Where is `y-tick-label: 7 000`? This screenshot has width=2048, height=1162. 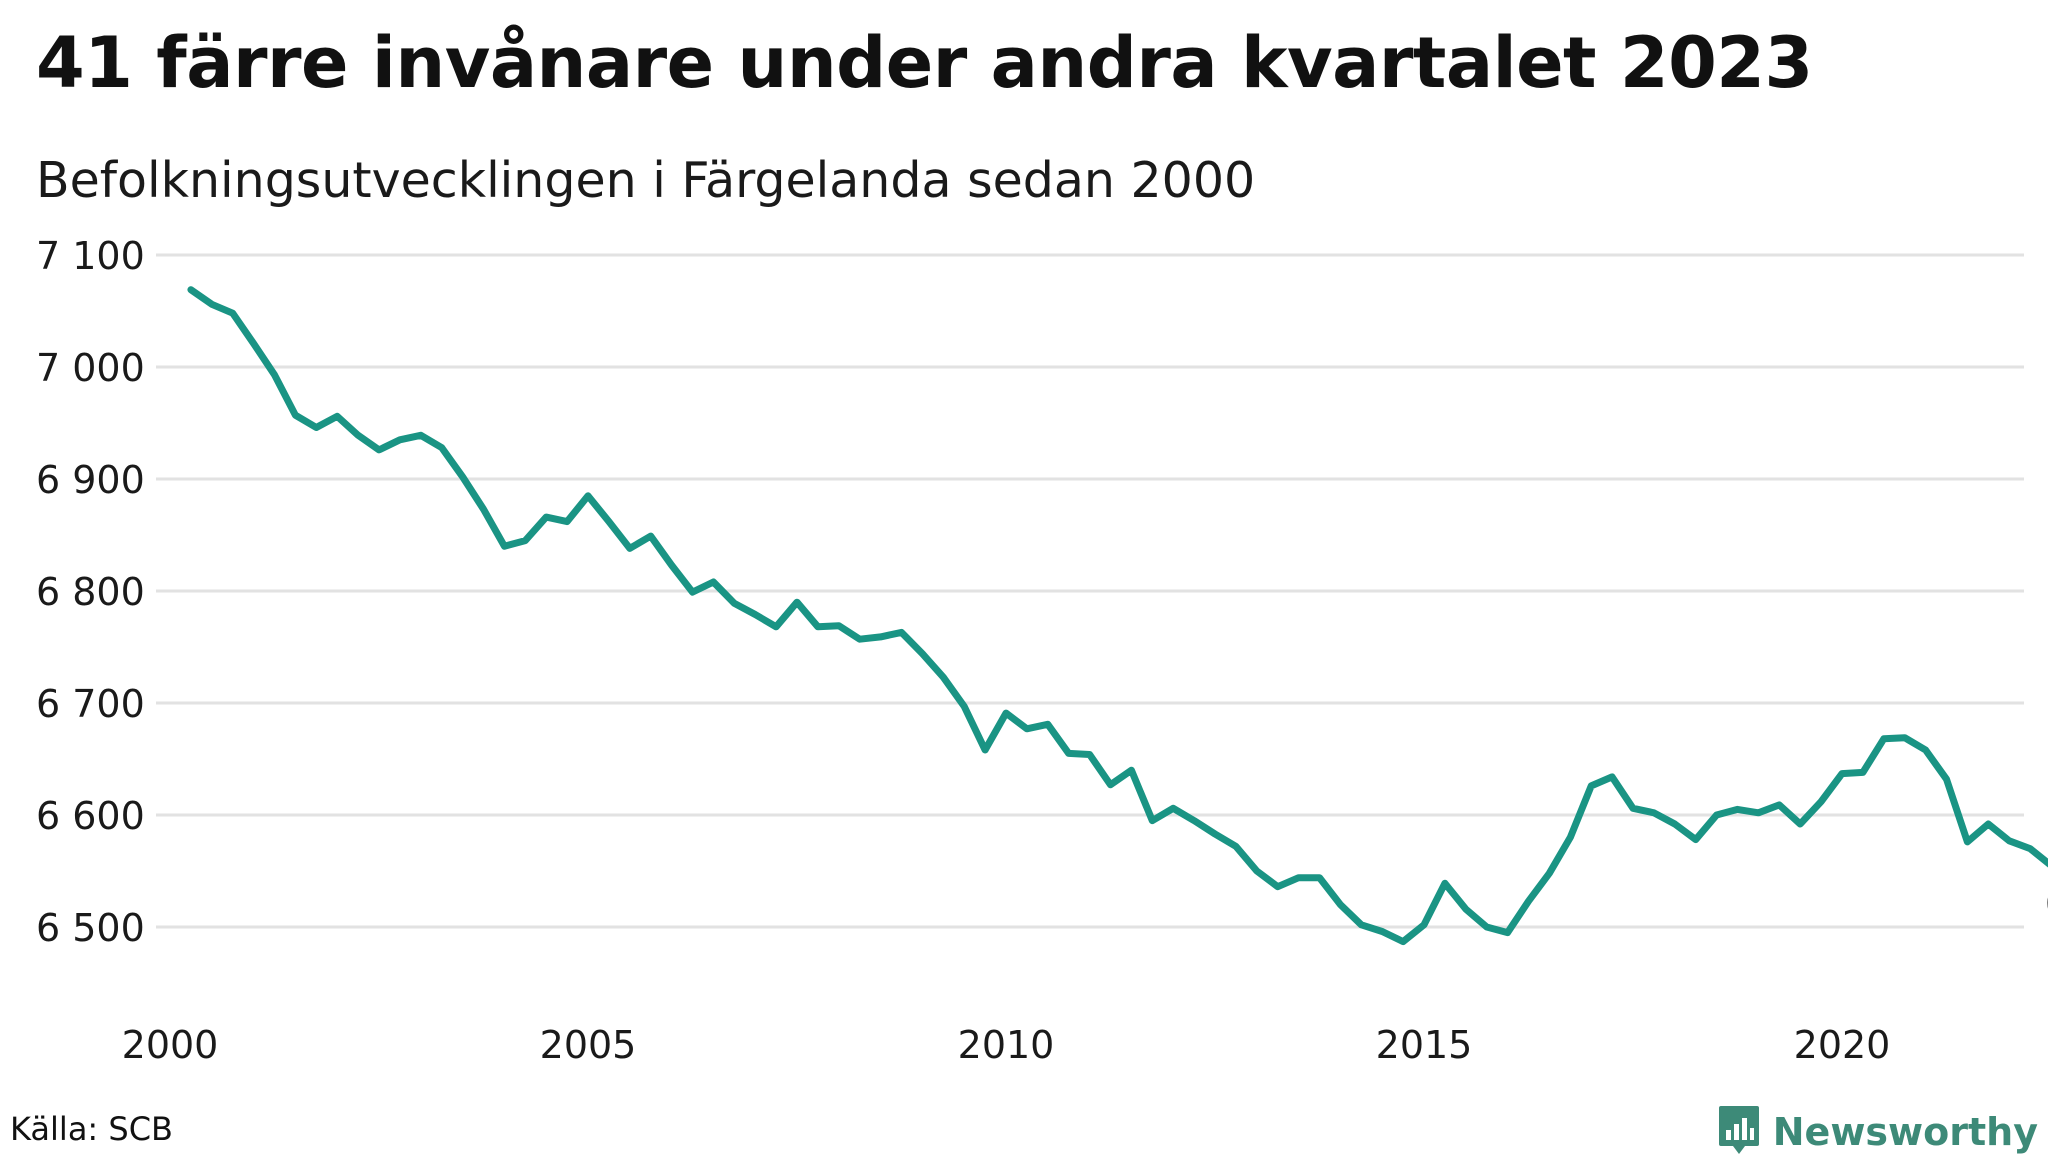 y-tick-label: 7 000 is located at coordinates (90, 368).